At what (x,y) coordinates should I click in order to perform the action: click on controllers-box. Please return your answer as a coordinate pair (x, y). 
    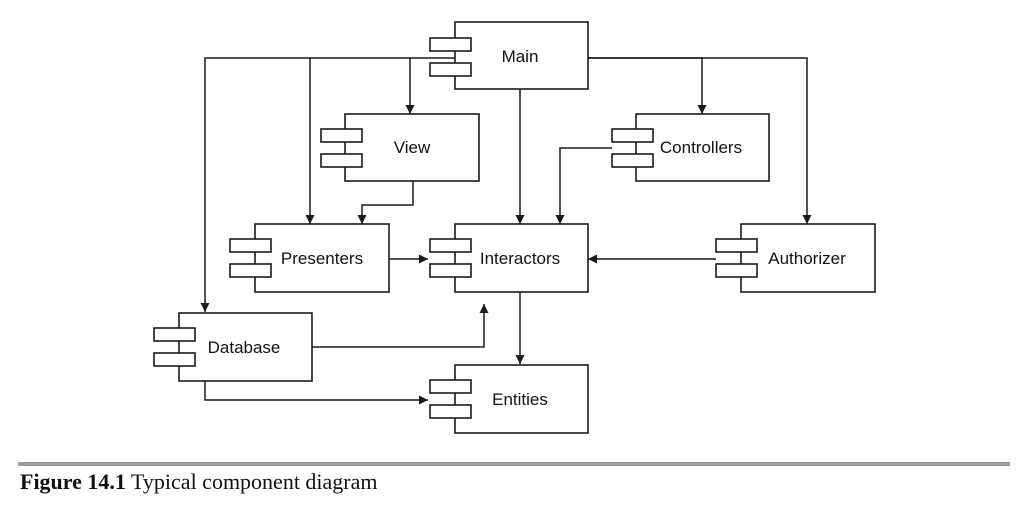
    Looking at the image, I should click on (702, 147).